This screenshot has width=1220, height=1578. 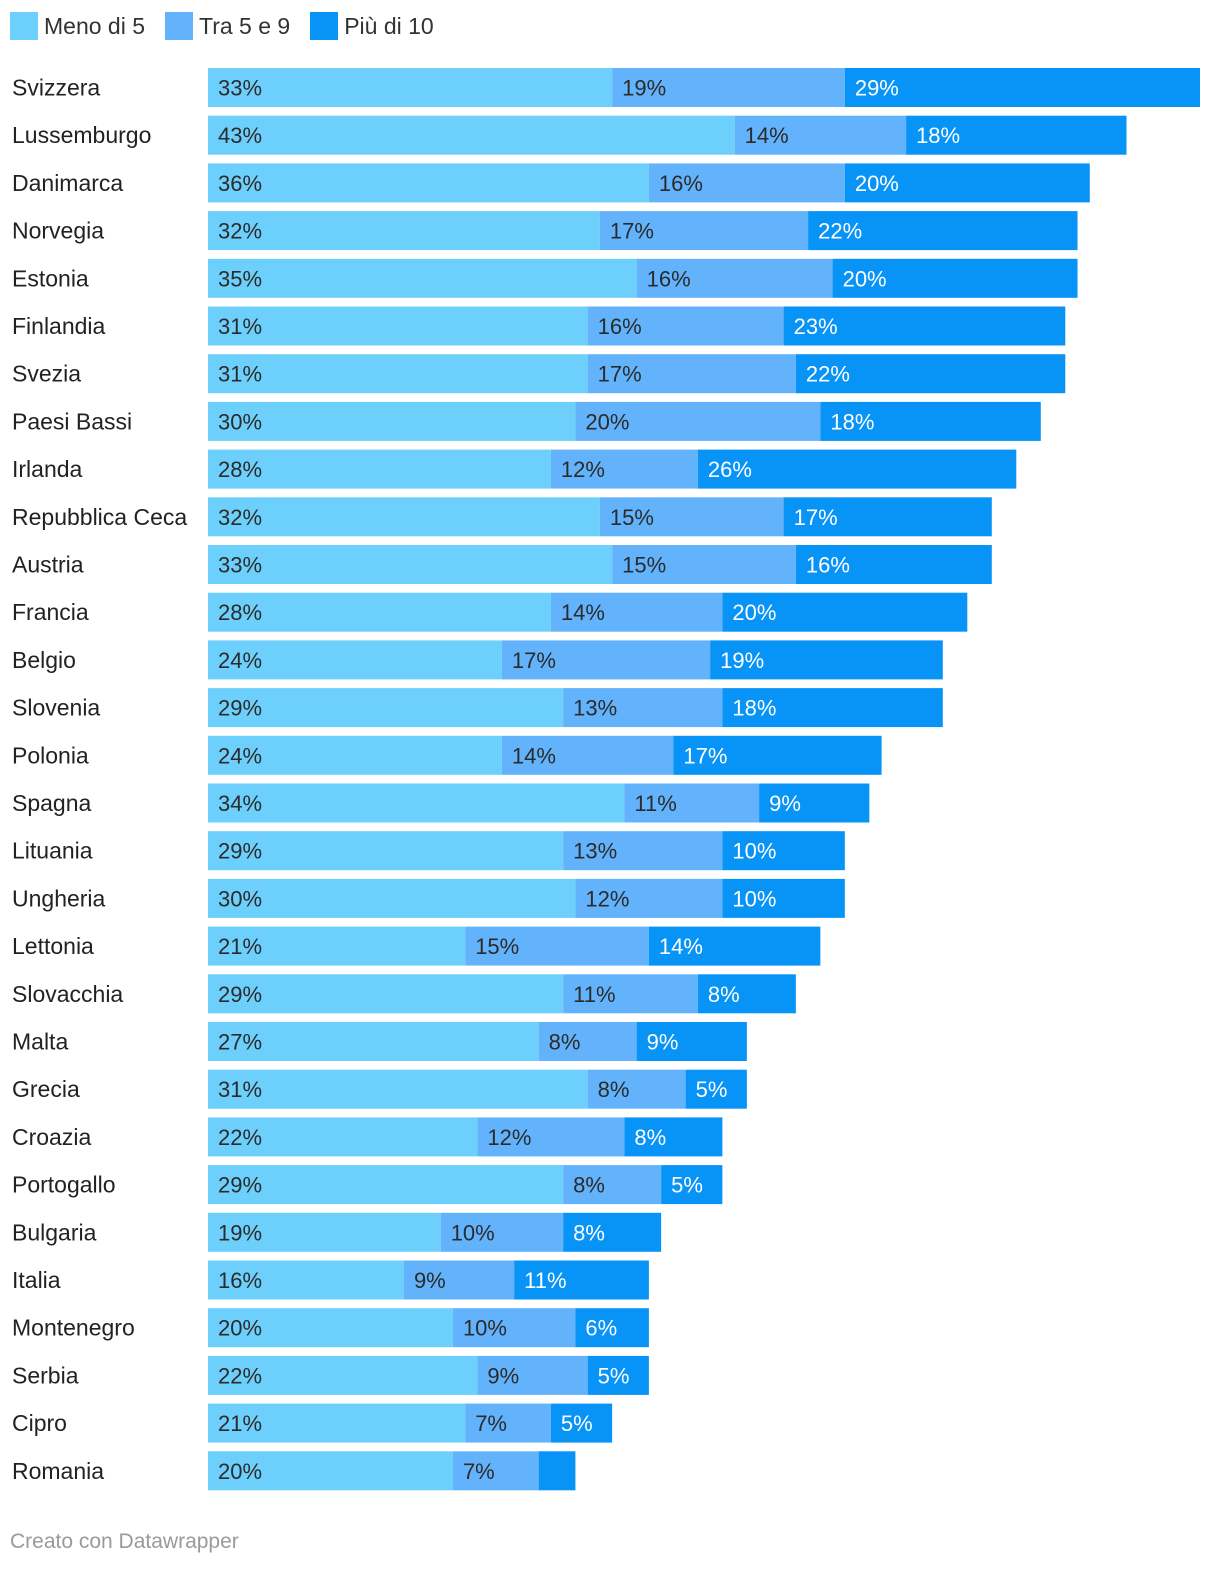 What do you see at coordinates (389, 25) in the screenshot?
I see `legend-label: Più di 10` at bounding box center [389, 25].